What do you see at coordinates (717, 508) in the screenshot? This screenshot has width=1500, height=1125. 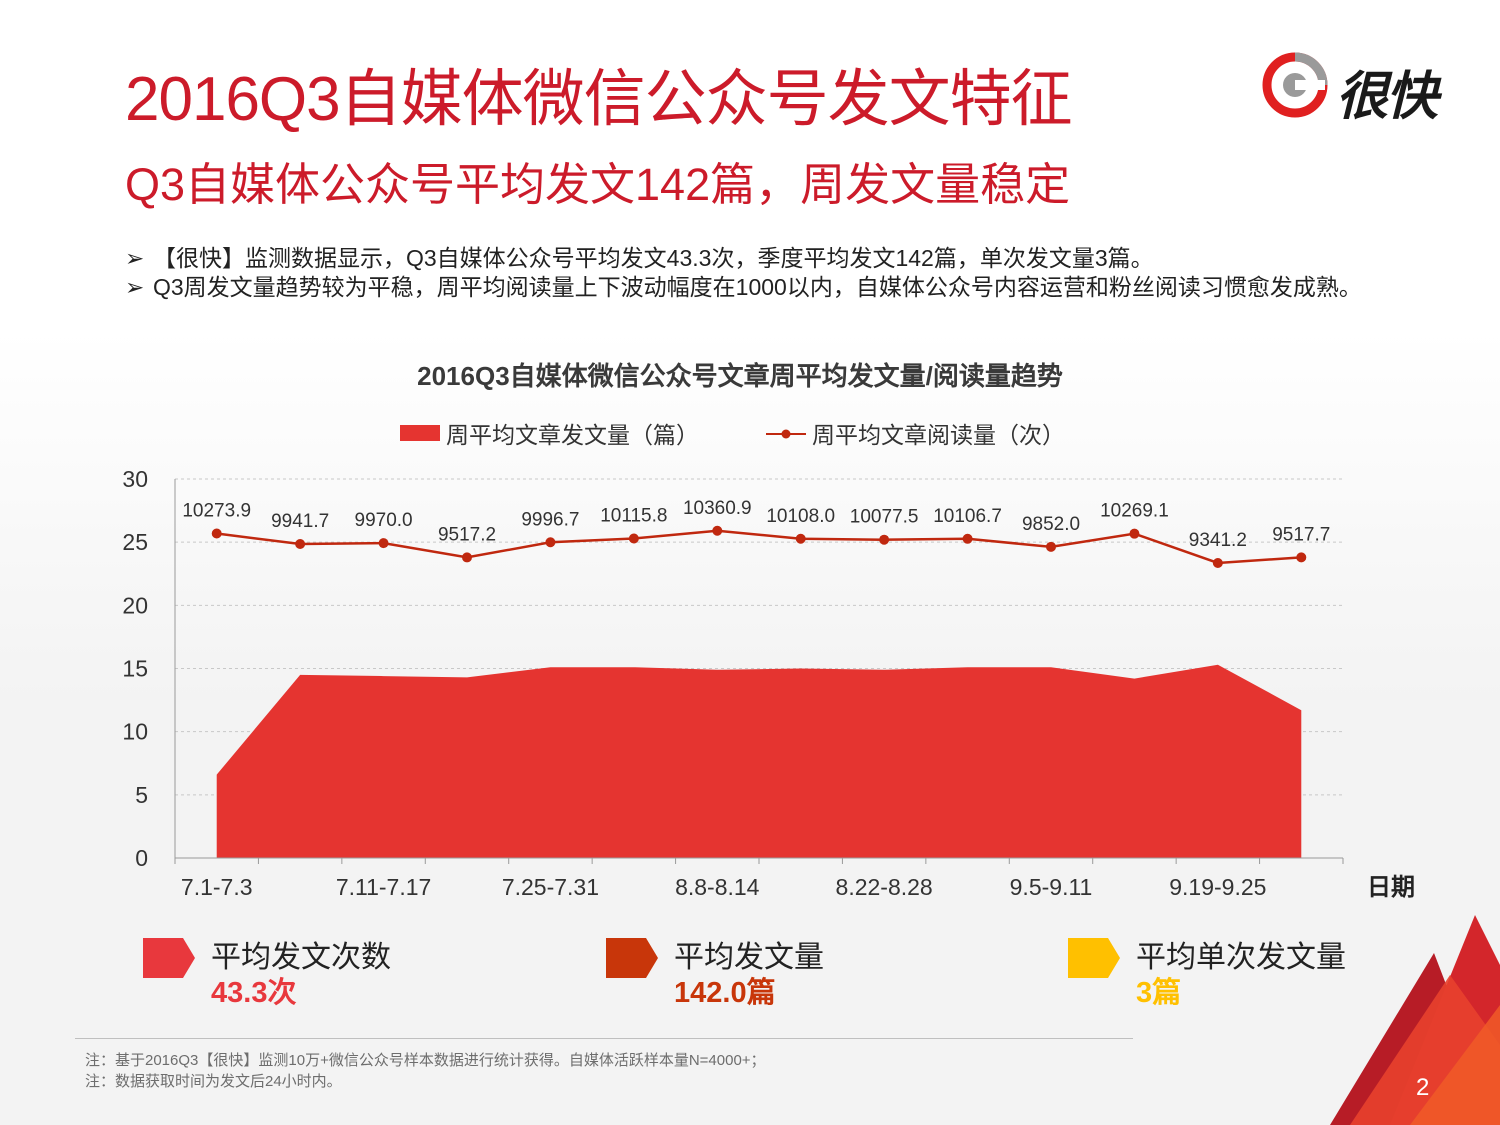 I see `data-label: 10360.9` at bounding box center [717, 508].